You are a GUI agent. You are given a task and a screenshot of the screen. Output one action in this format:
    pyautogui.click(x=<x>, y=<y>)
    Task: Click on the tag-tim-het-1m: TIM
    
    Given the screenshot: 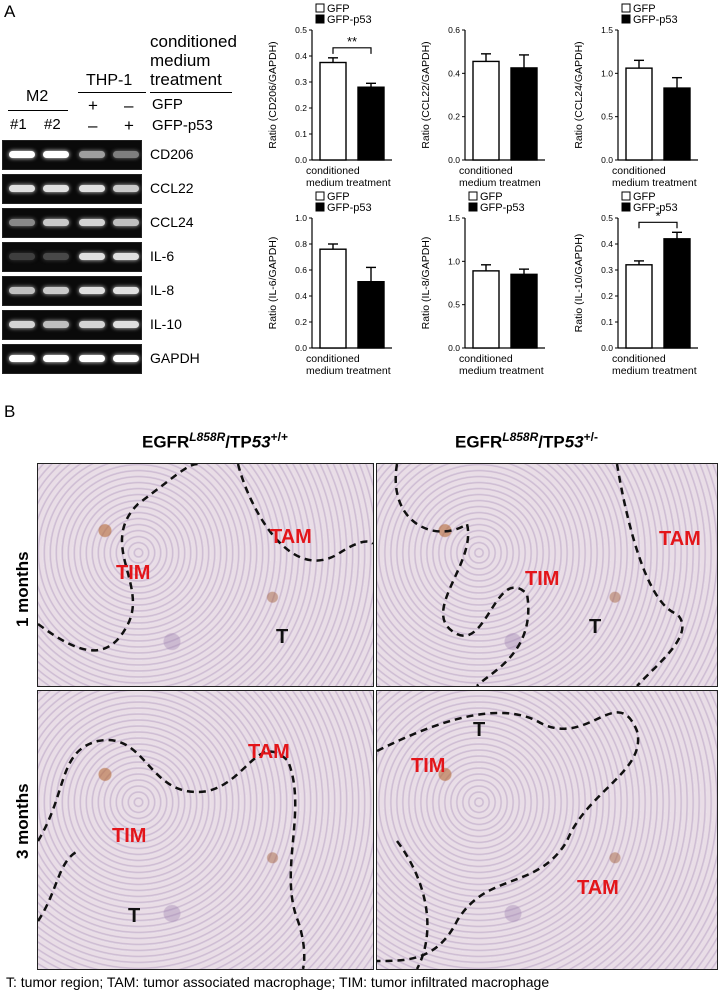 What is the action you would take?
    pyautogui.click(x=542, y=579)
    